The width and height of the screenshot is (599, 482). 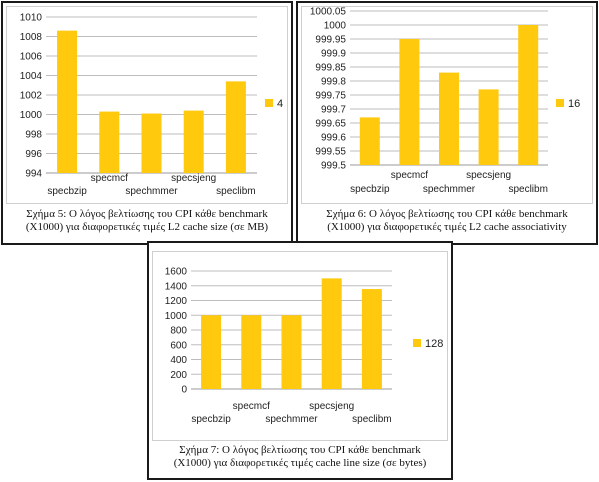 What do you see at coordinates (574, 104) in the screenshot?
I see `legend-label: 16` at bounding box center [574, 104].